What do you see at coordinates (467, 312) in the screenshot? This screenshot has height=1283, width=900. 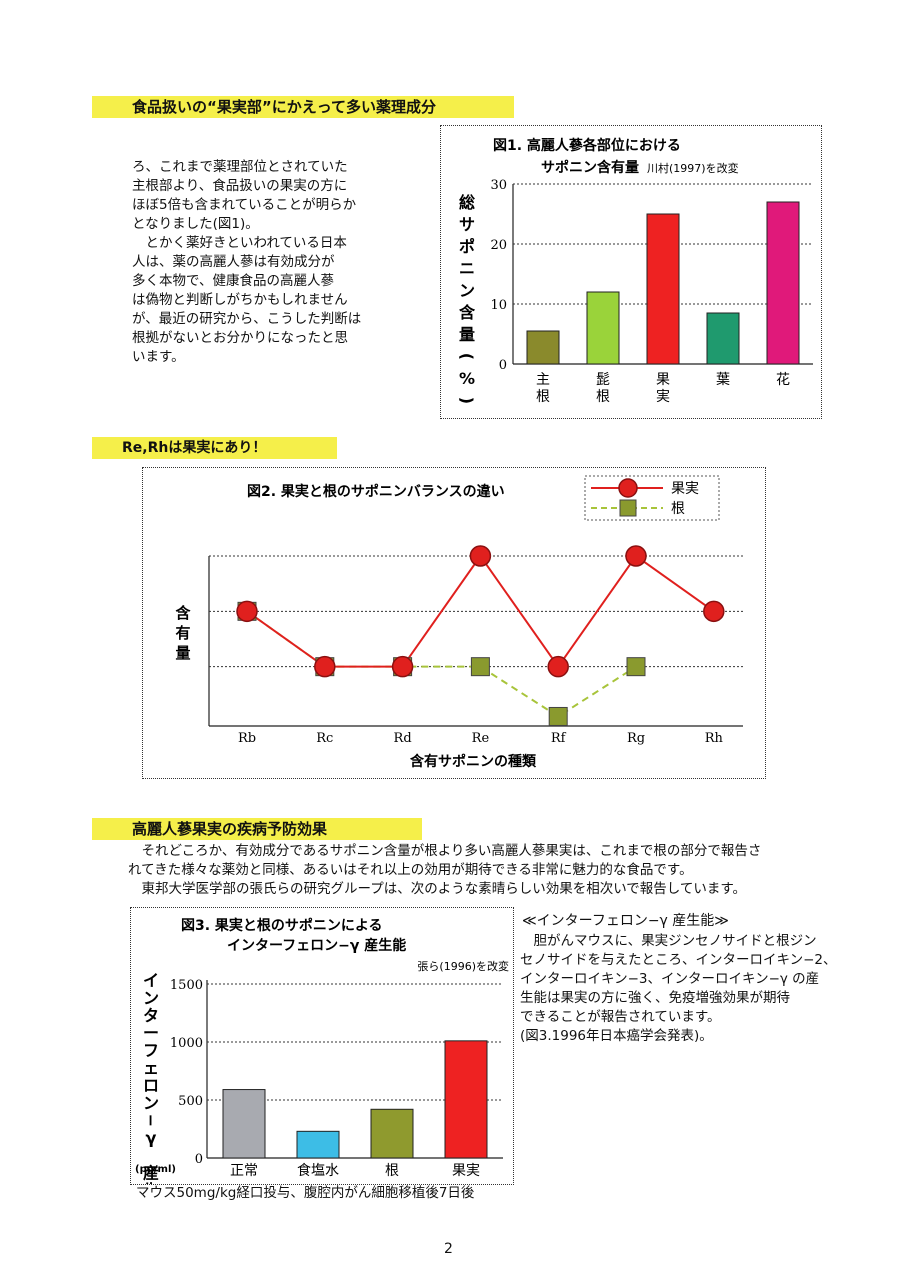 I see `fig1-ylabel-char: 含` at bounding box center [467, 312].